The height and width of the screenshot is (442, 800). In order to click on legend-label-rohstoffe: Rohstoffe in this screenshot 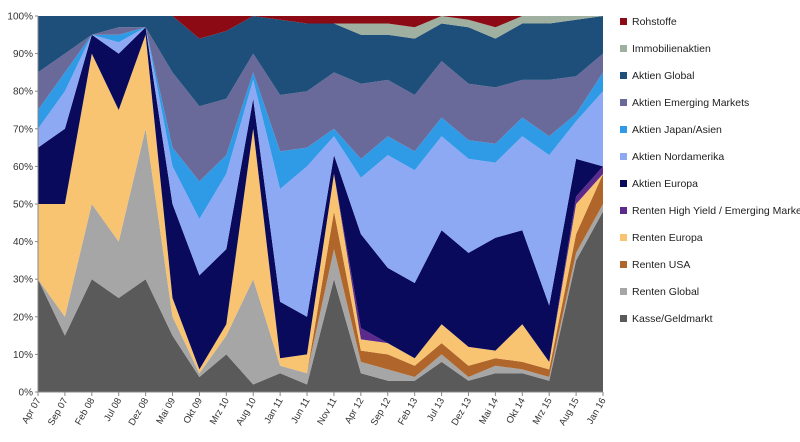, I will do `click(654, 22)`.